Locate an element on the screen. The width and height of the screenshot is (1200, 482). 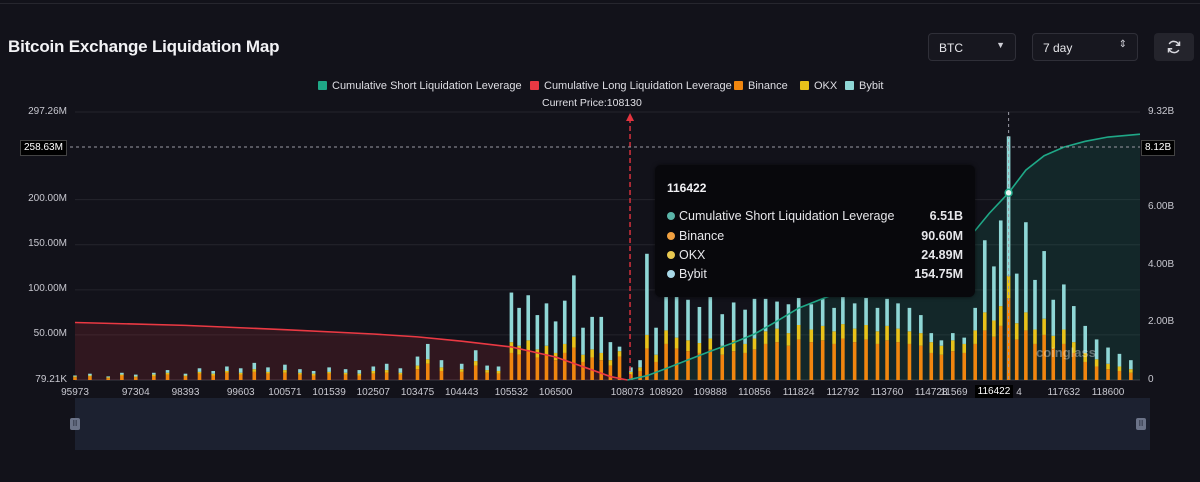
x-tick-label: 114728 is located at coordinates (931, 392).